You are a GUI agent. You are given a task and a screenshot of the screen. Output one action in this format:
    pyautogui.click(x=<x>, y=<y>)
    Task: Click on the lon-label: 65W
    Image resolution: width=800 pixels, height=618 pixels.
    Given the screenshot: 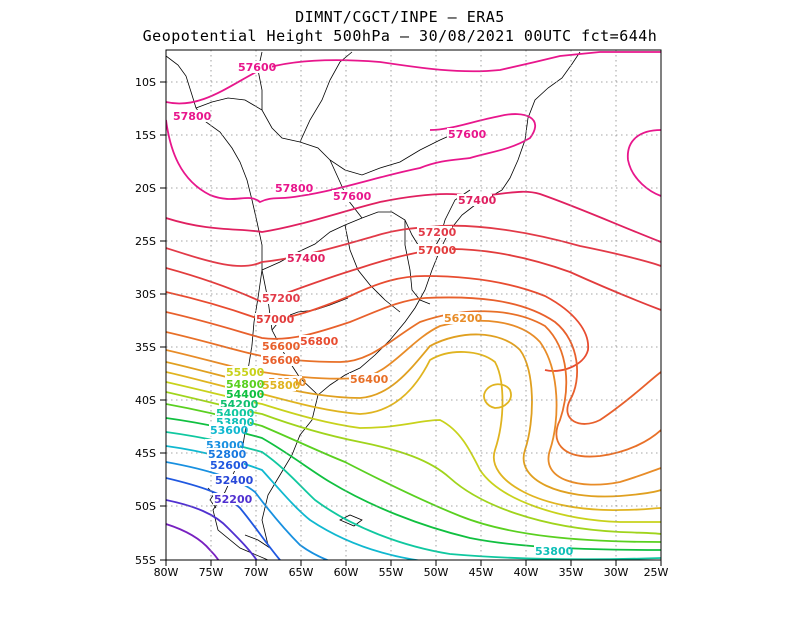 What is the action you would take?
    pyautogui.click(x=301, y=572)
    